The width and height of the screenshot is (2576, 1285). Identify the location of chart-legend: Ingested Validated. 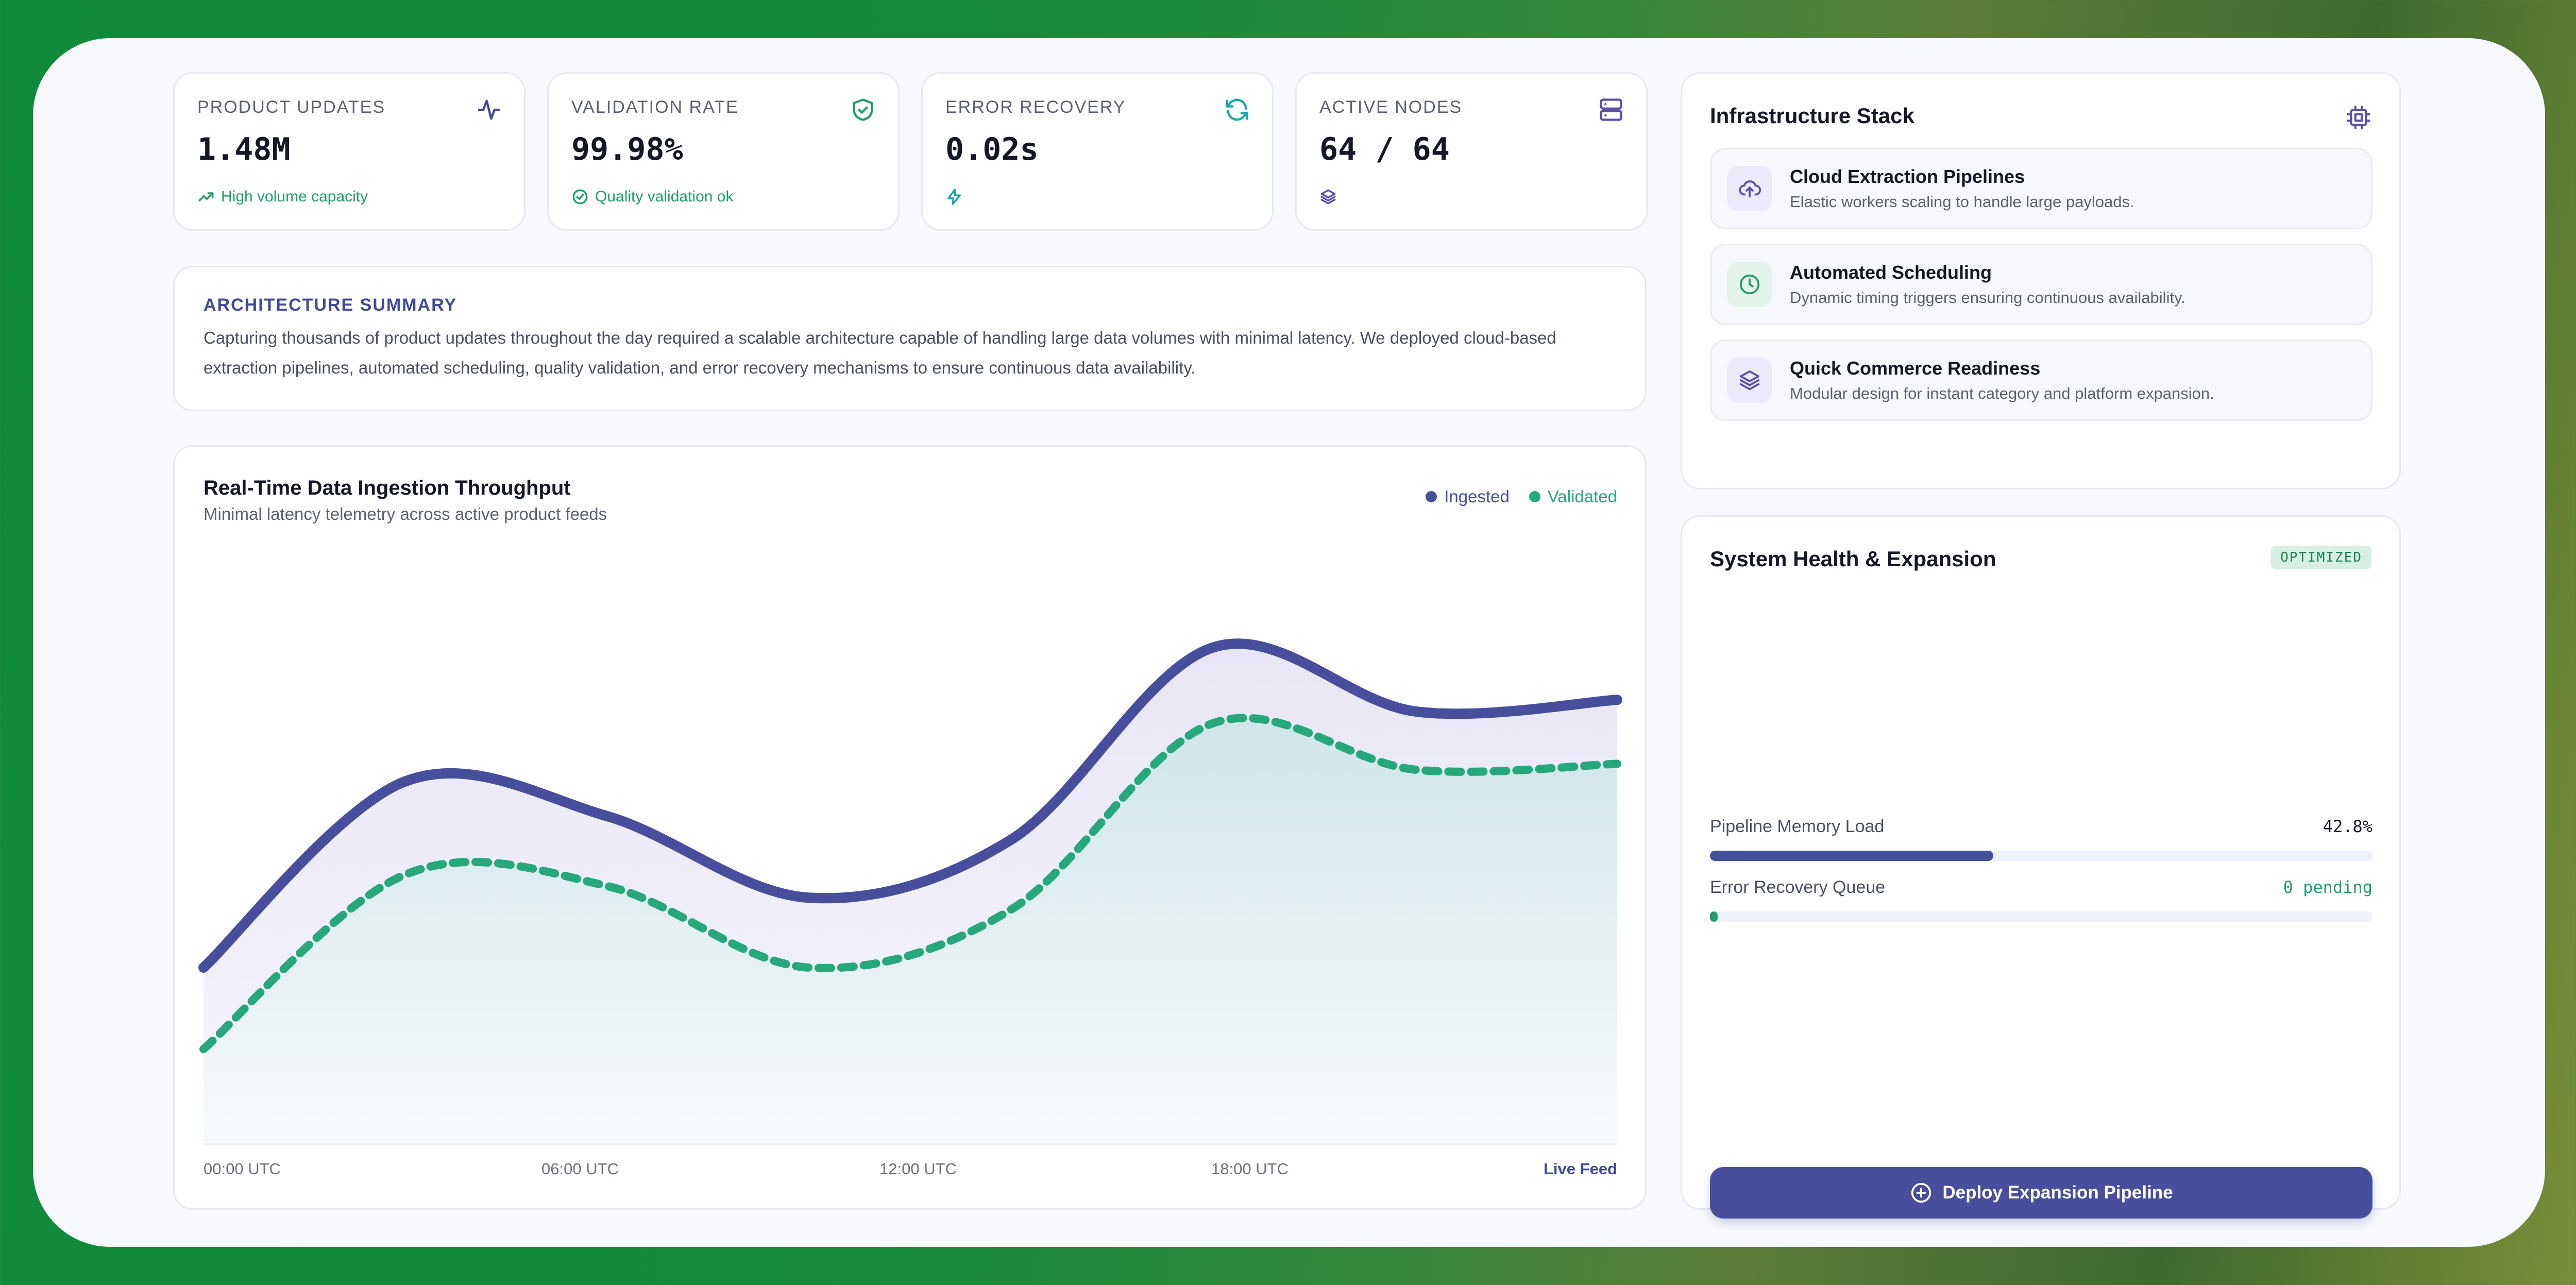
(1521, 496).